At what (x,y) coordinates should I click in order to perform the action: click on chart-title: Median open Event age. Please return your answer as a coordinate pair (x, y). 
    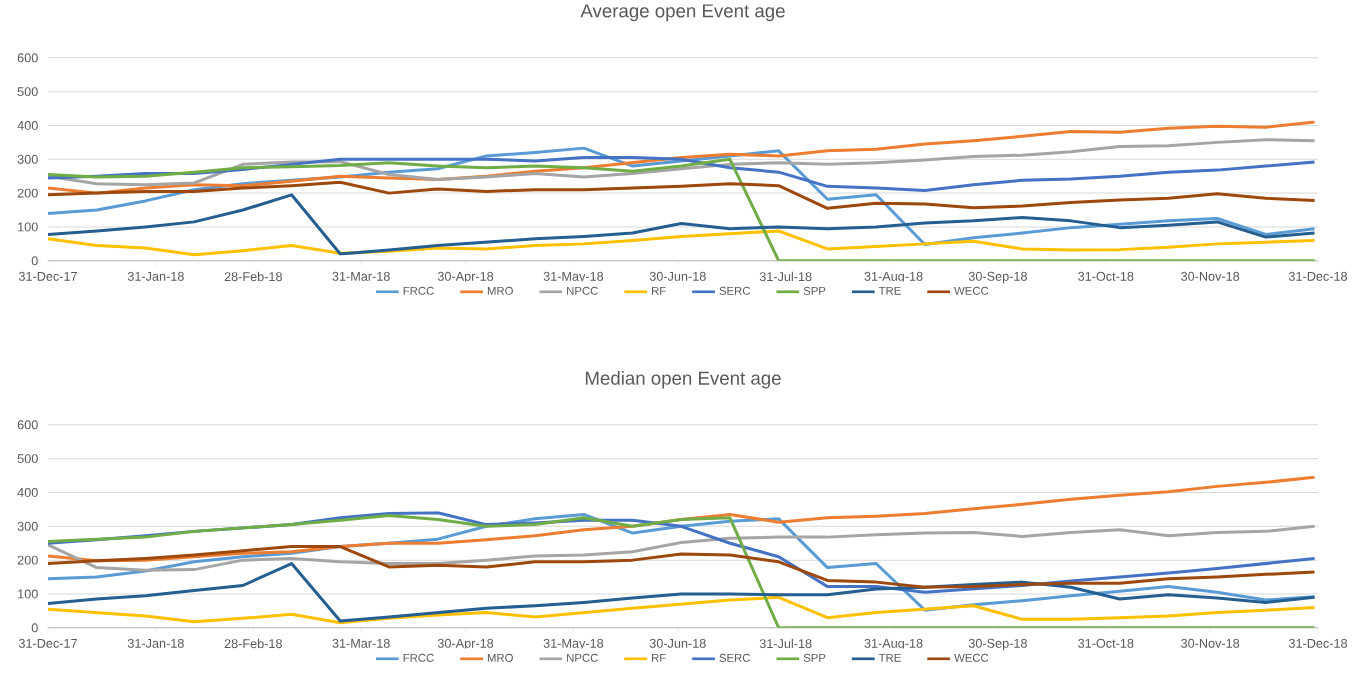
    Looking at the image, I should click on (683, 380).